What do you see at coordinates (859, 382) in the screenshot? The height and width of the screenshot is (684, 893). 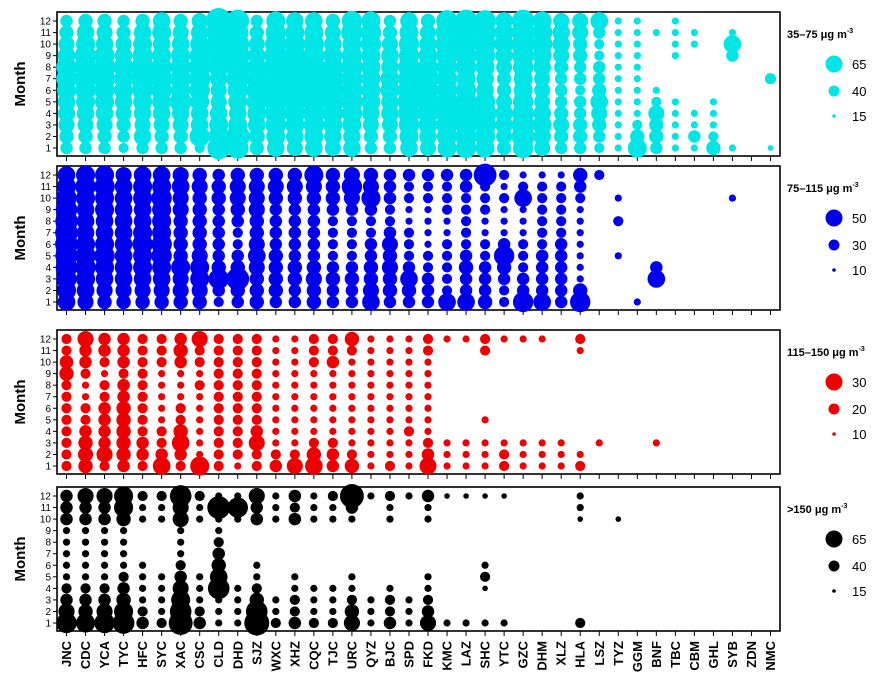 I see `legend-value: 30` at bounding box center [859, 382].